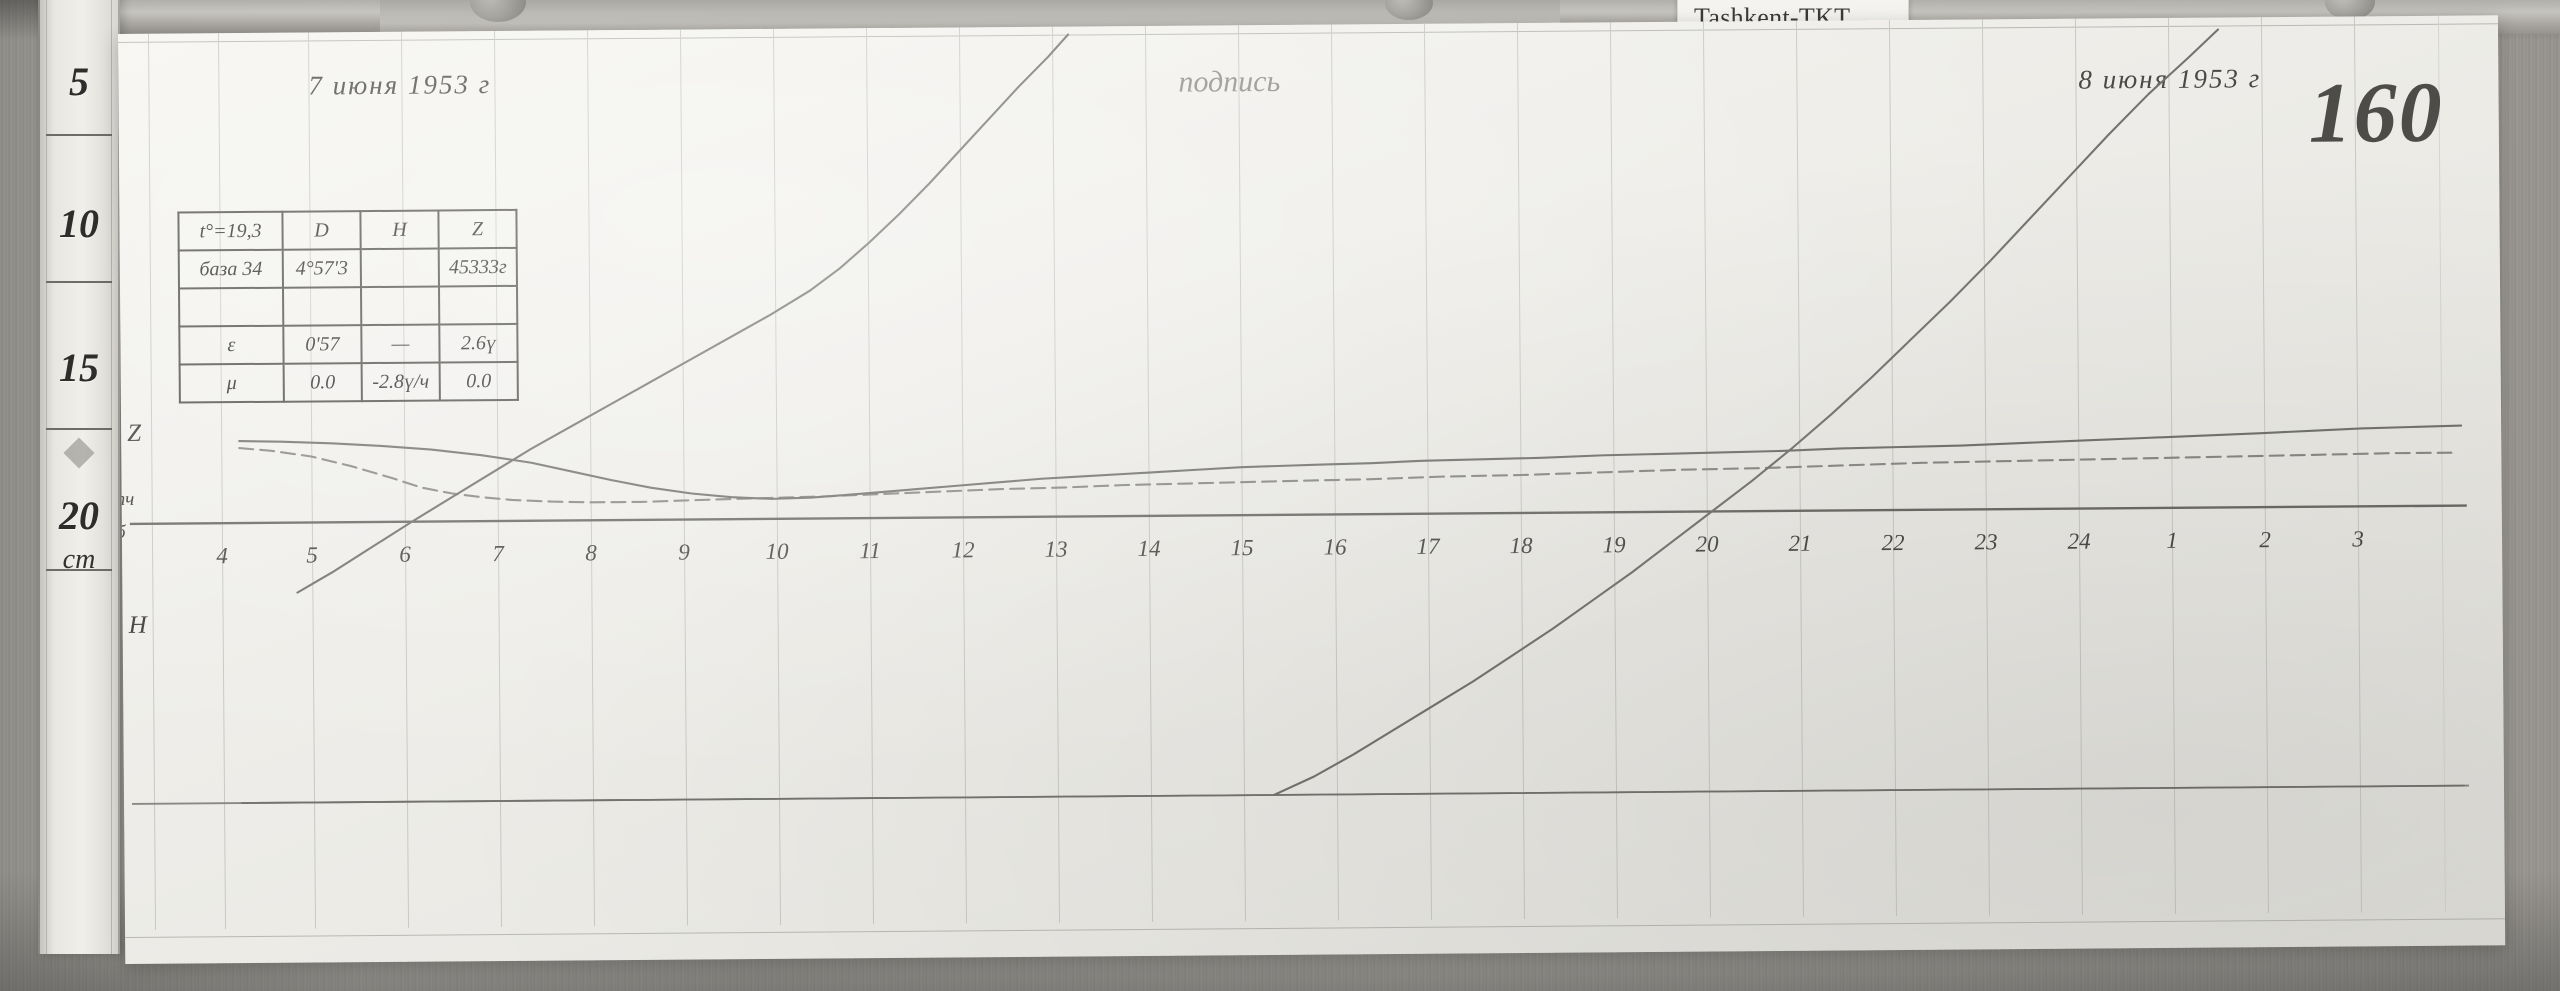 The width and height of the screenshot is (2560, 991). I want to click on trace-Z-trace-main, so click(1350, 462).